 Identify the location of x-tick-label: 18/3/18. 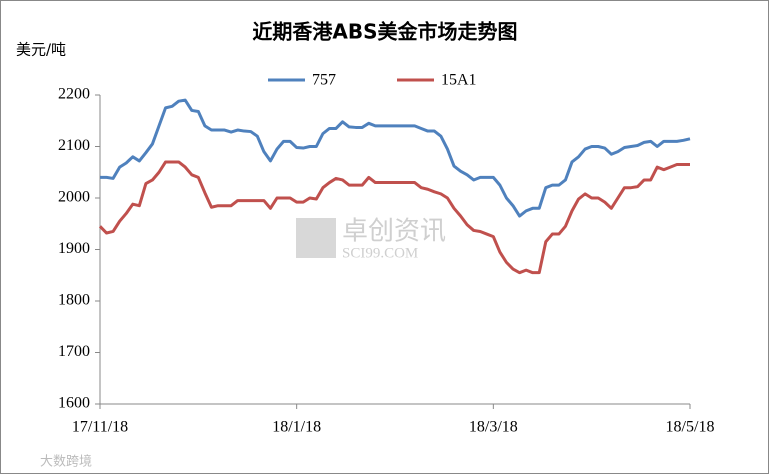
(493, 427).